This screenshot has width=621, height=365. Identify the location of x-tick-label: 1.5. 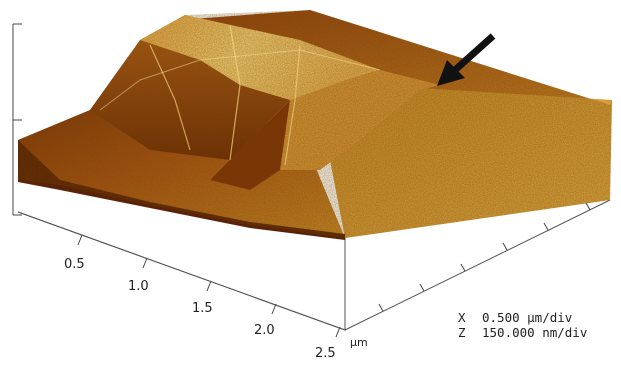
(202, 308).